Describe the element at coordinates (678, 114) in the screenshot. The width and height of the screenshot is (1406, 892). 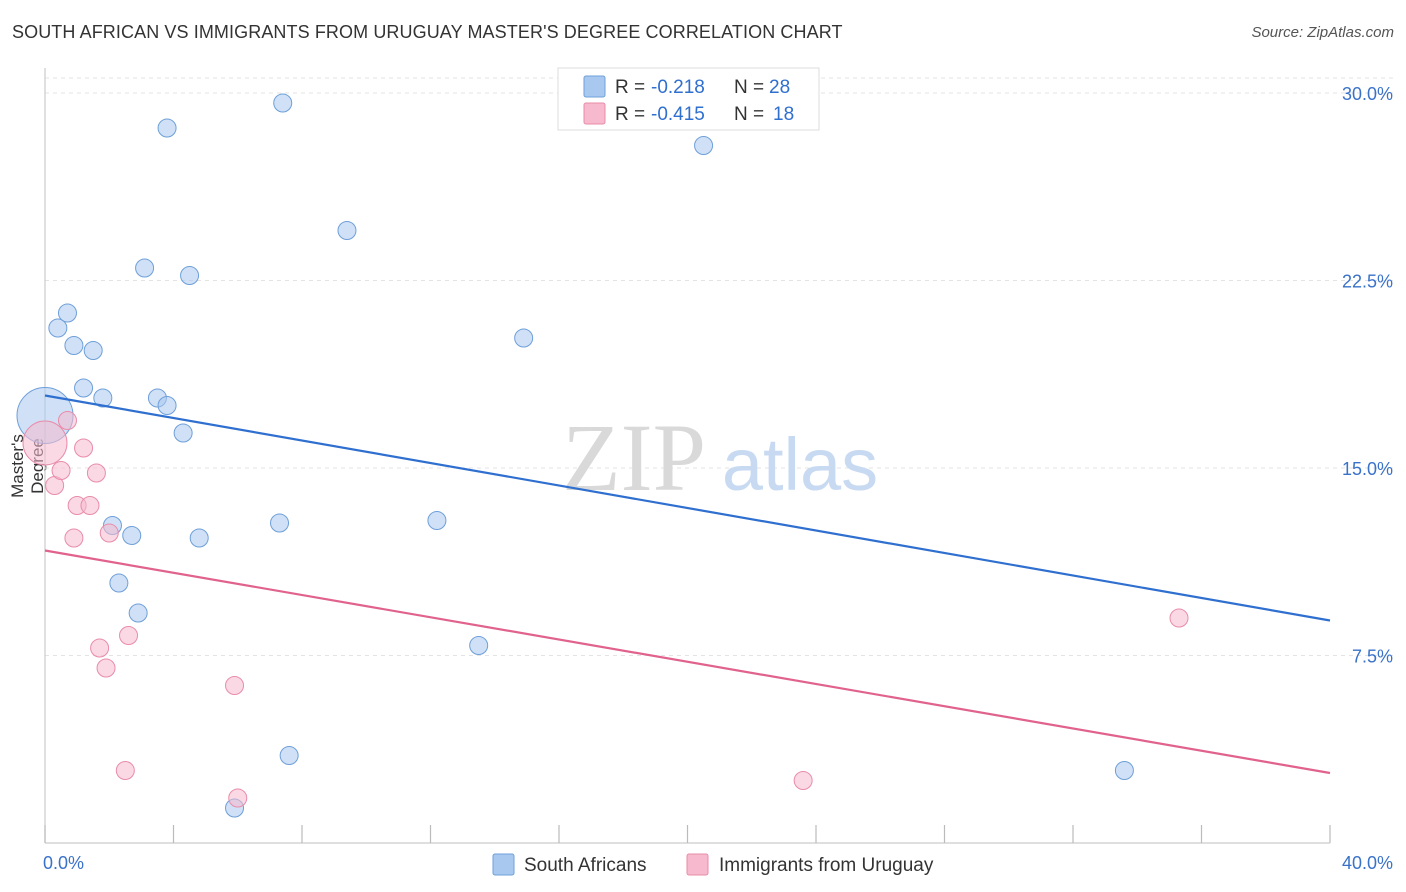
I see `stats-r-value: -0.415` at that location.